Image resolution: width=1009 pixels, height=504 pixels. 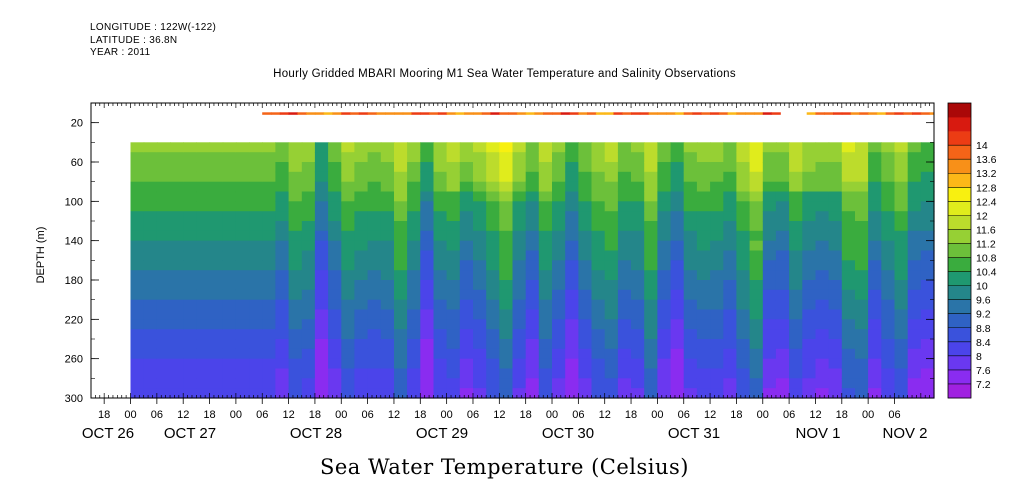 What do you see at coordinates (74, 360) in the screenshot?
I see `y-tick-label: 260` at bounding box center [74, 360].